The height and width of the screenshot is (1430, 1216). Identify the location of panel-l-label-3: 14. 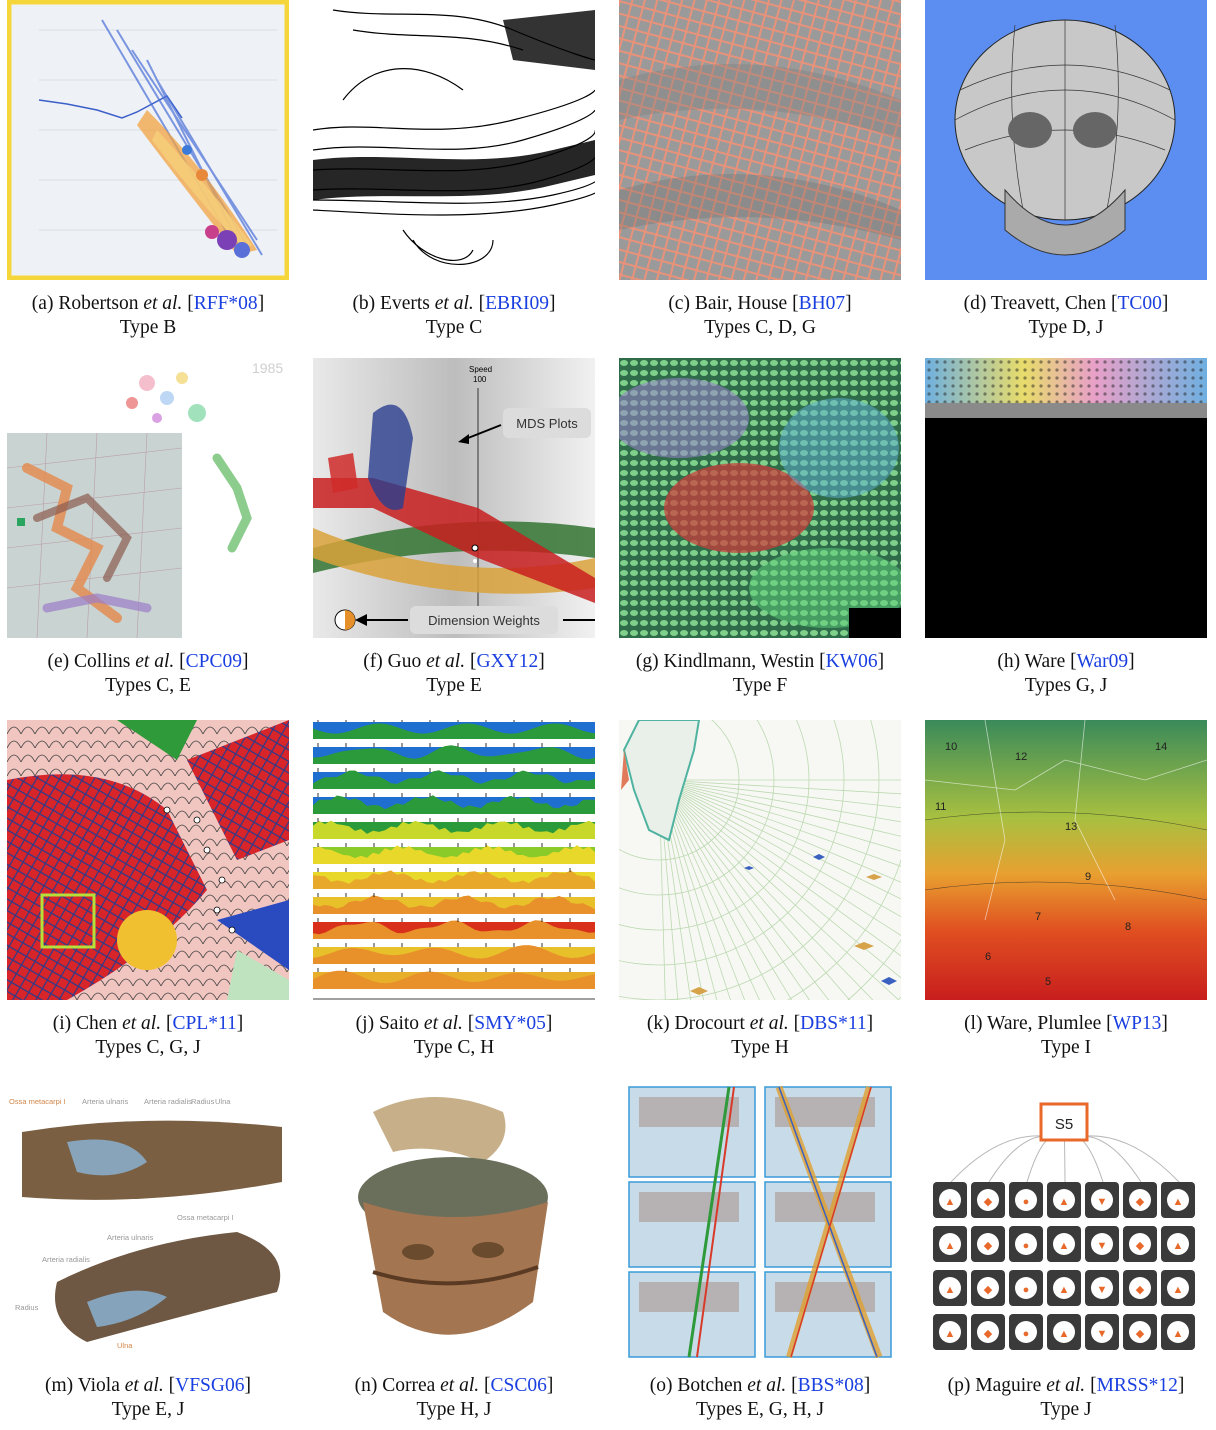
(1161, 747).